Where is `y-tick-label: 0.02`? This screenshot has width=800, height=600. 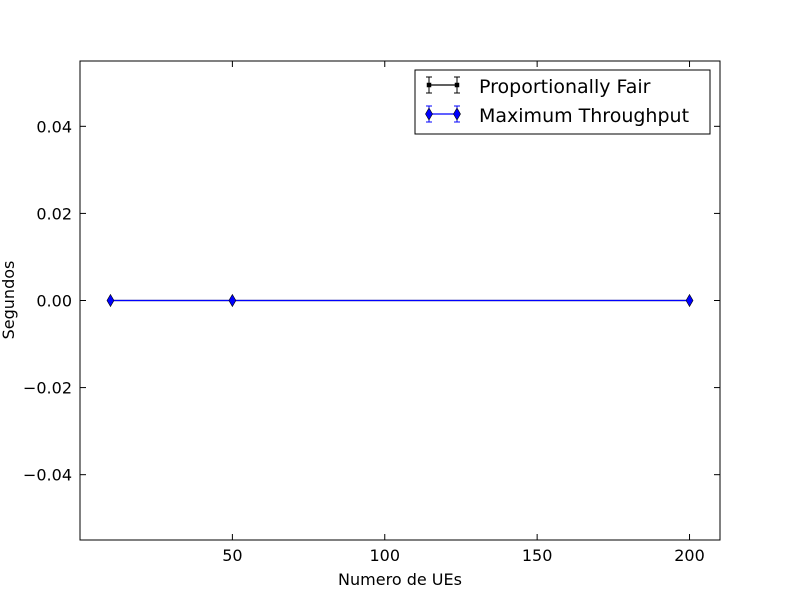 y-tick-label: 0.02 is located at coordinates (54, 213).